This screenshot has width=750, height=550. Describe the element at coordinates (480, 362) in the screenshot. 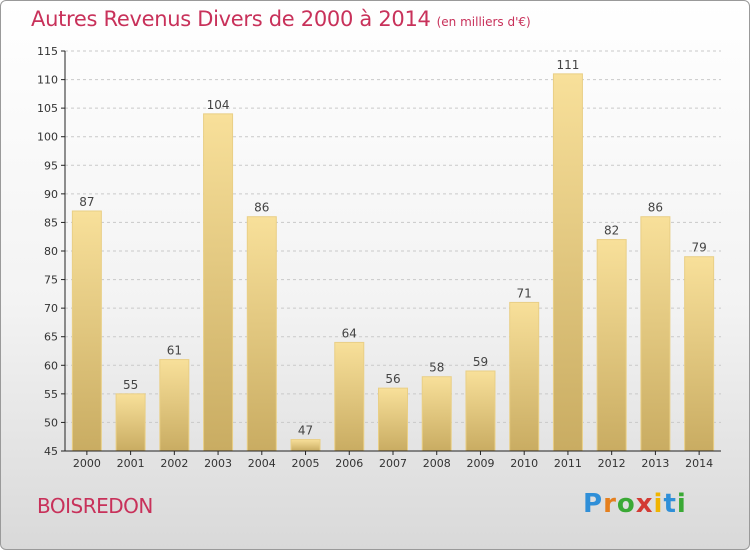

I see `data-label: 59` at that location.